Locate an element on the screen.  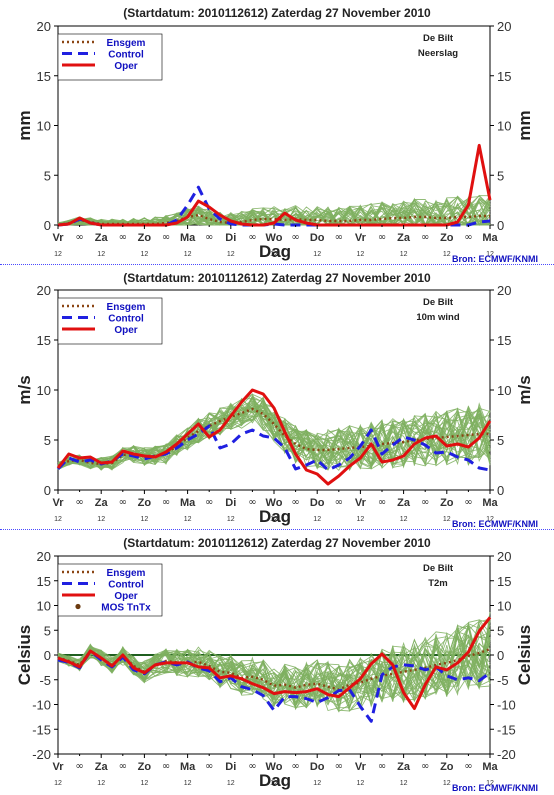
y-axis-label-right: mm is located at coordinates (524, 125).